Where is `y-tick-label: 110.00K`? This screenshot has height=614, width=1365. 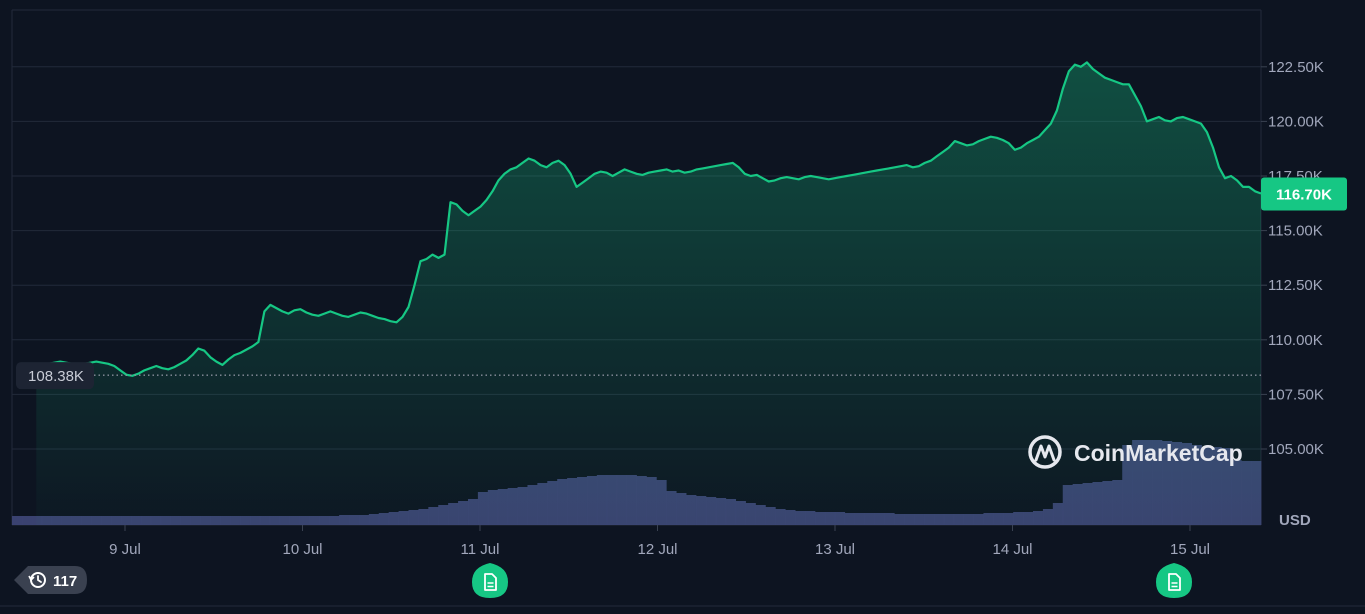
y-tick-label: 110.00K is located at coordinates (1295, 340).